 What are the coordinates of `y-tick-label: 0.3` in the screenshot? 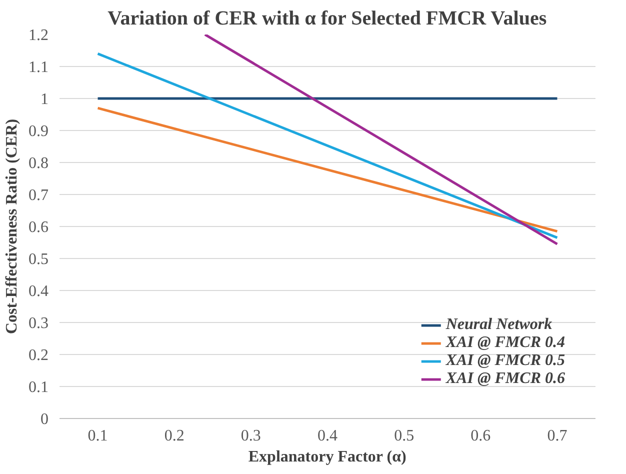 It's located at (38, 323).